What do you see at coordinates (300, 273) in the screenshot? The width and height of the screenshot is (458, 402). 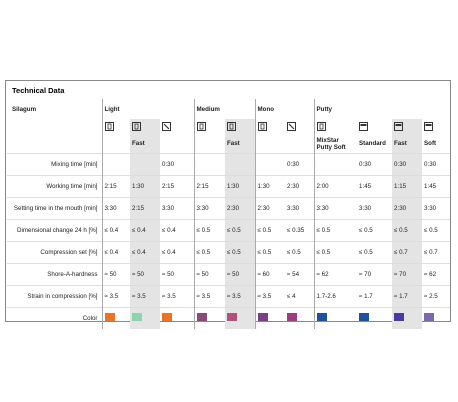 I see `cell: ≈ 54` at bounding box center [300, 273].